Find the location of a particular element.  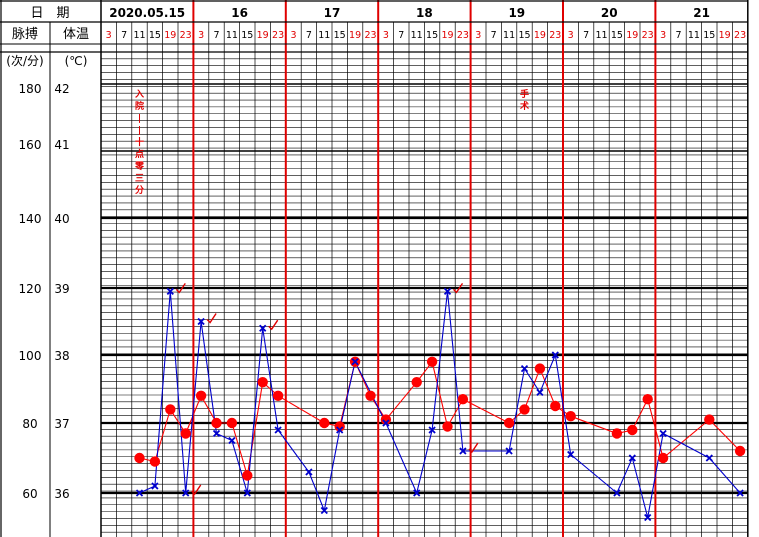

day-label: 20 is located at coordinates (609, 13).